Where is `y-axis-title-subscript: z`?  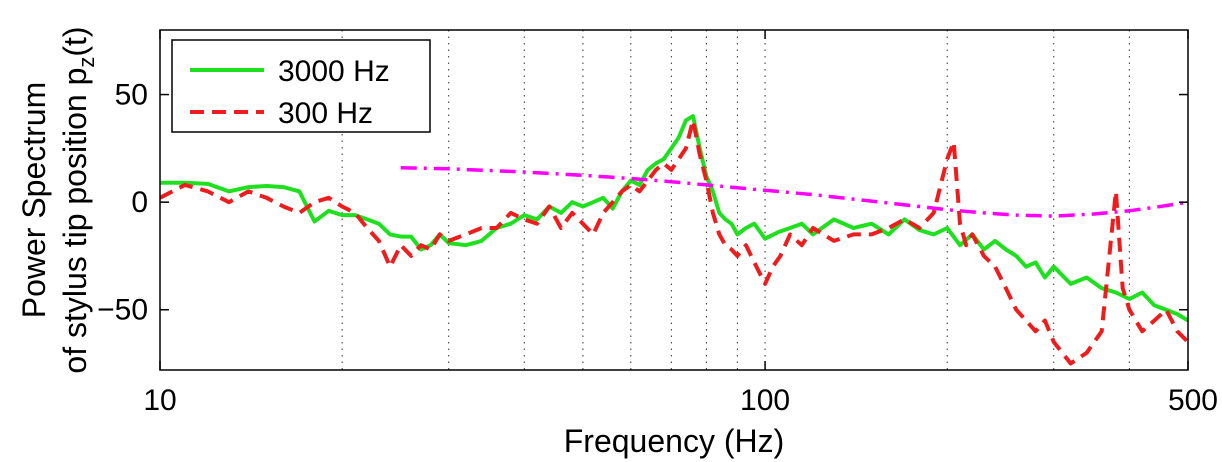 y-axis-title-subscript: z is located at coordinates (86, 62).